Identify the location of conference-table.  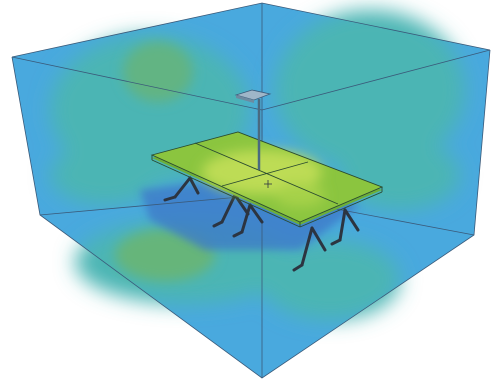
(267, 179).